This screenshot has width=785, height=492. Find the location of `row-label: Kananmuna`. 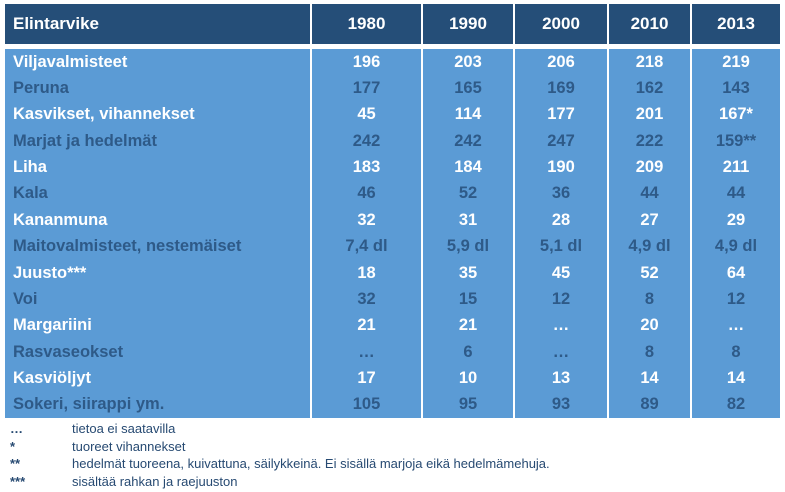

row-label: Kananmuna is located at coordinates (157, 220).